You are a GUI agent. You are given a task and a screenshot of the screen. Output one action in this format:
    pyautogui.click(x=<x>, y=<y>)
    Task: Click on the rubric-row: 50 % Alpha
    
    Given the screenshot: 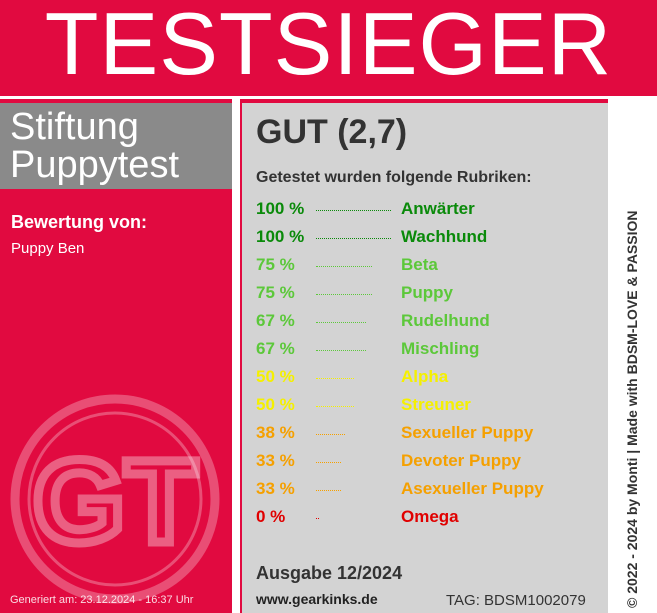 What is the action you would take?
    pyautogui.click(x=426, y=379)
    